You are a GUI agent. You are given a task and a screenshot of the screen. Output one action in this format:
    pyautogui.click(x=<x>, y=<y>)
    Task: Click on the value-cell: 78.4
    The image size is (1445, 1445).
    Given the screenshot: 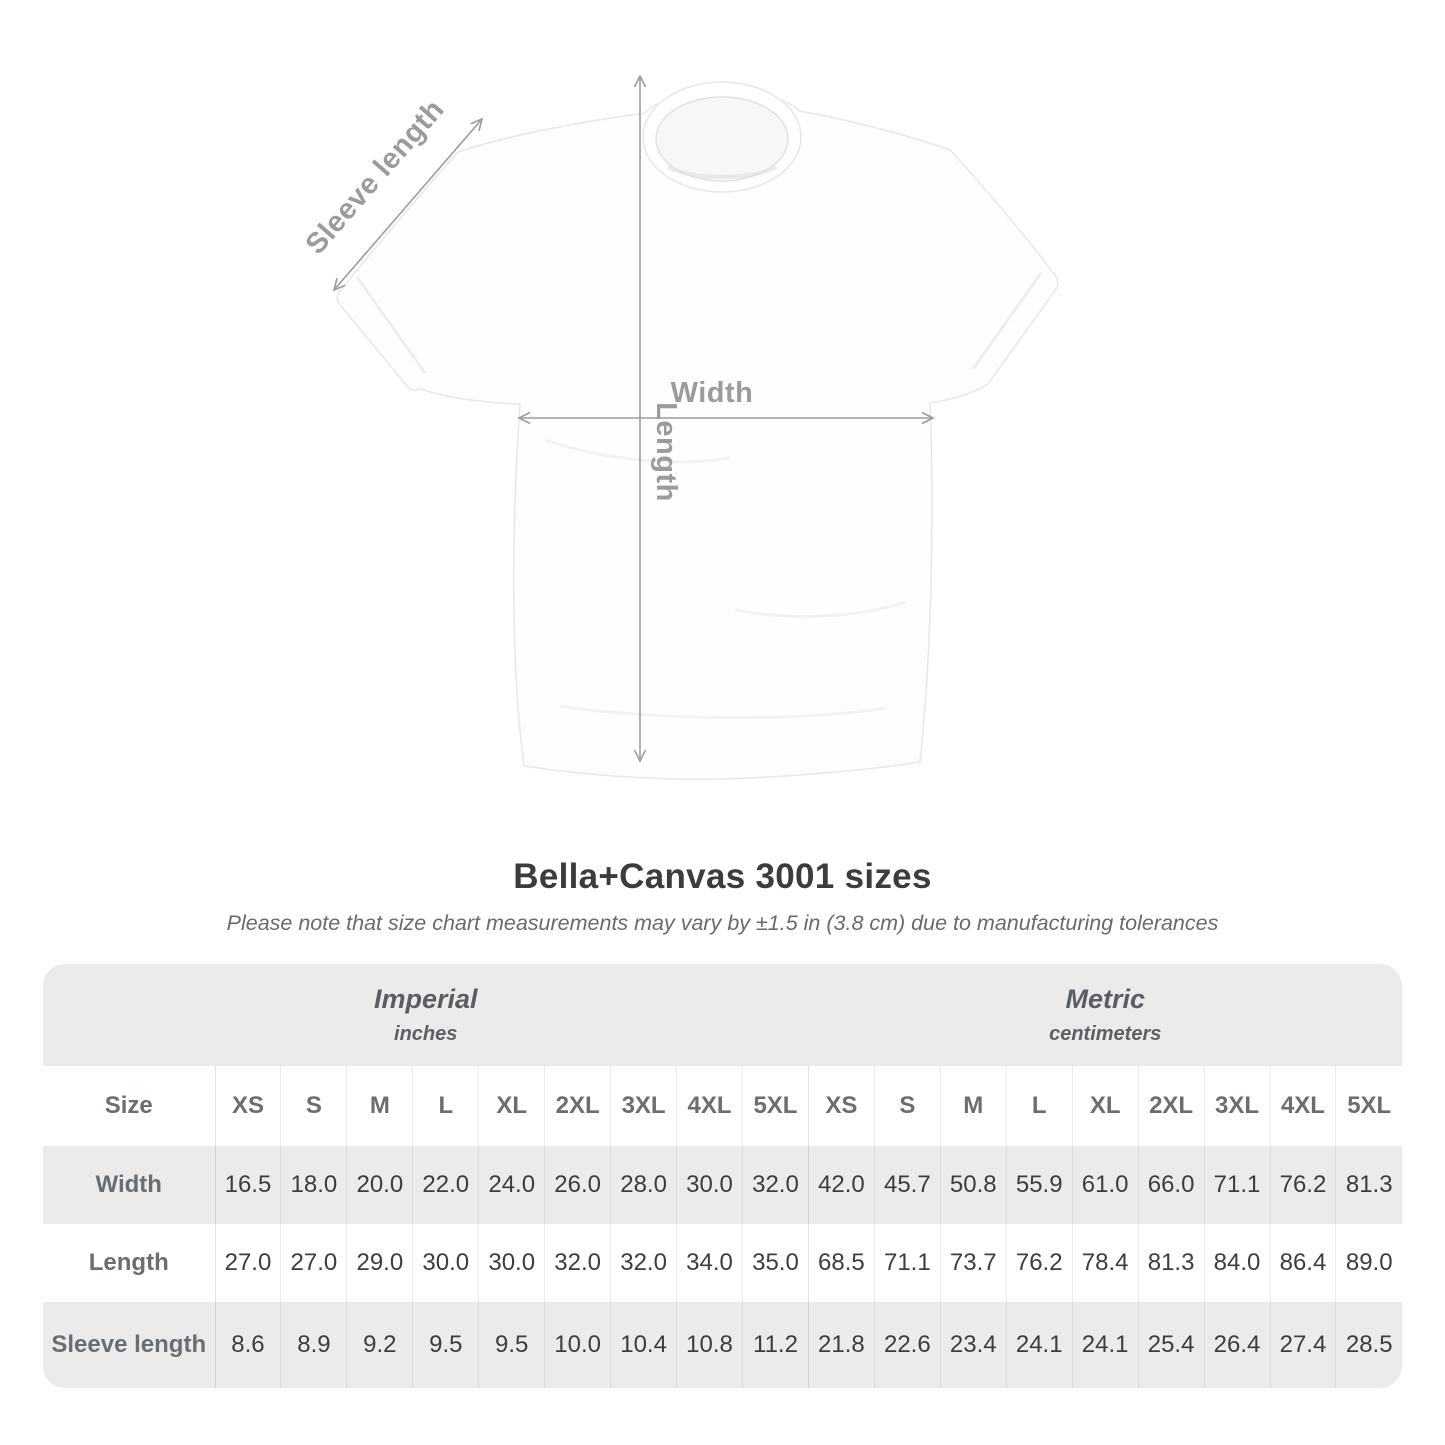 What is the action you would take?
    pyautogui.click(x=1105, y=1262)
    